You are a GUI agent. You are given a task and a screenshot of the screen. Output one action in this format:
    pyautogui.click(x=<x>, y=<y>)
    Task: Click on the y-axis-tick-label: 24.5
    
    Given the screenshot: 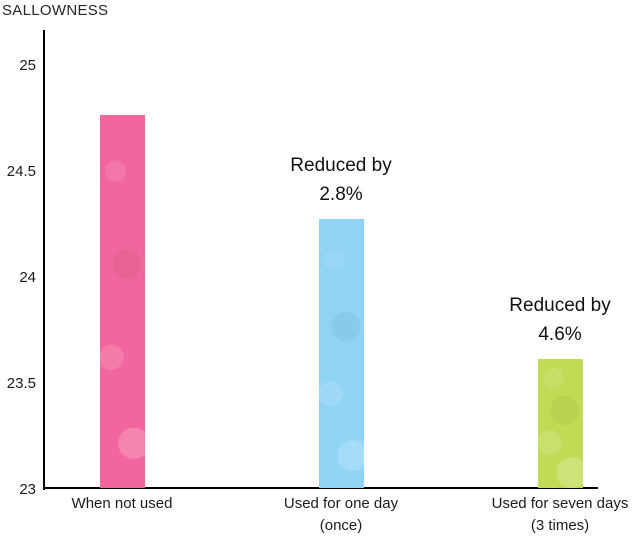 What is the action you would take?
    pyautogui.click(x=21, y=171)
    